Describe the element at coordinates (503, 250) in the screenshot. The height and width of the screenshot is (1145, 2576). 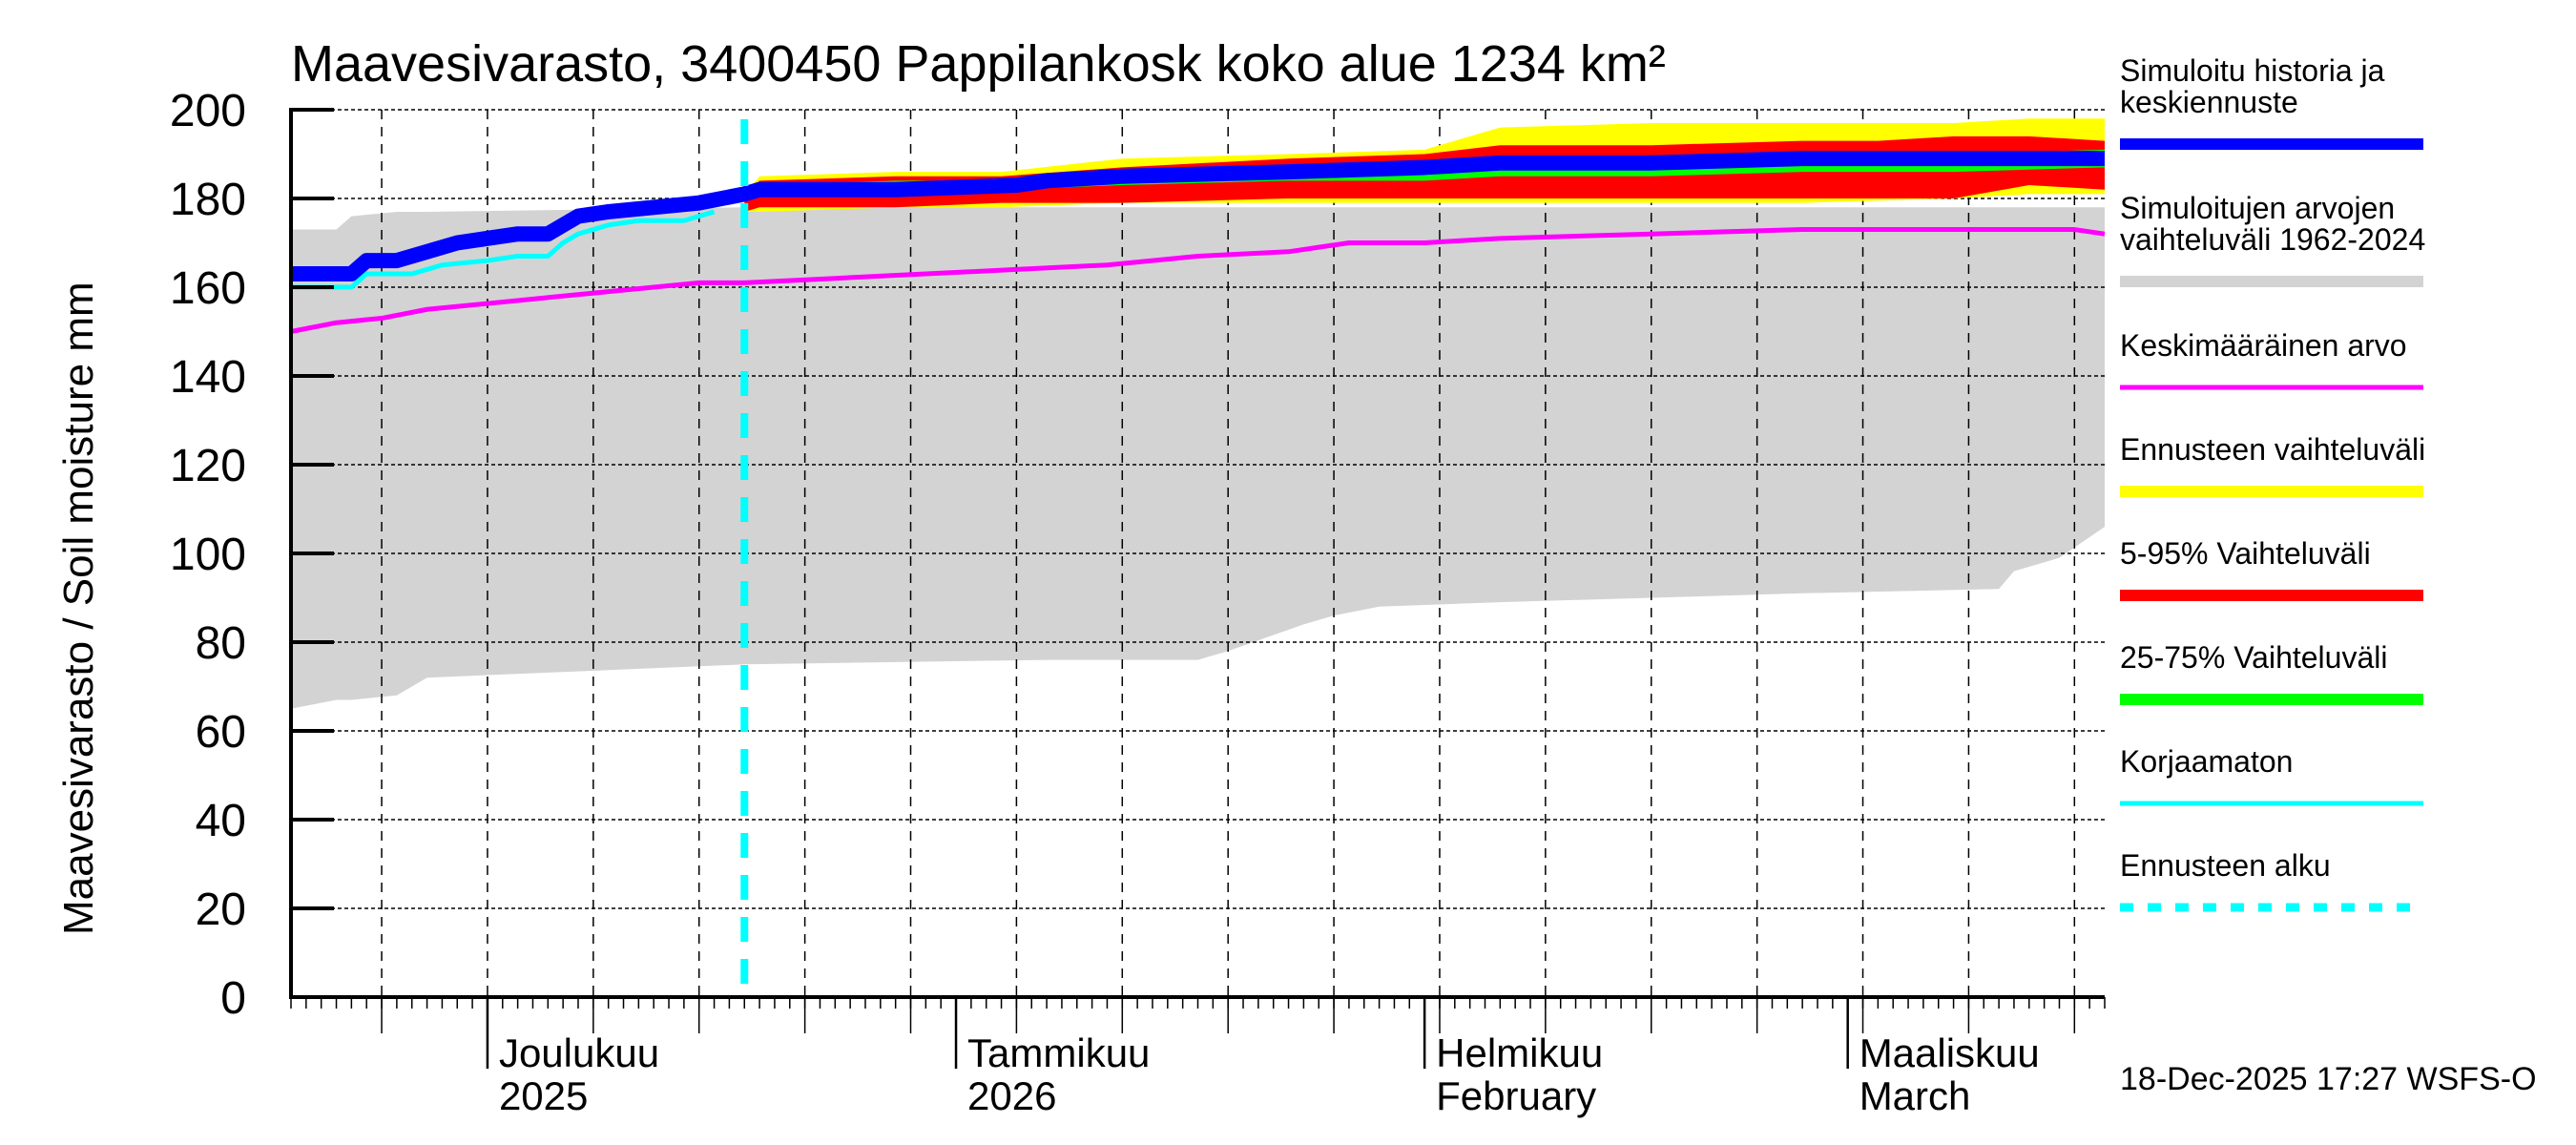
I see `uncorrected-line` at that location.